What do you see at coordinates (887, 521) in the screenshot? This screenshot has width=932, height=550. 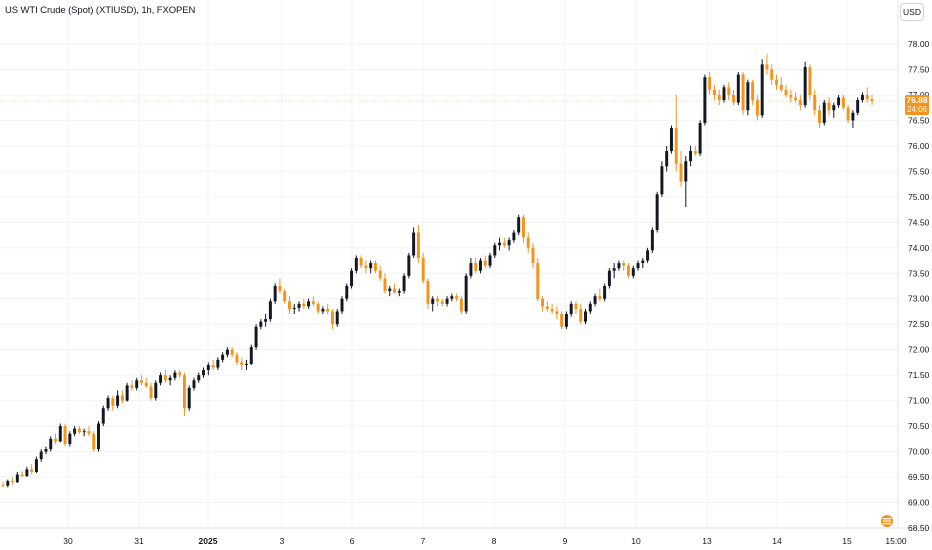 I see `tradingview-logo` at bounding box center [887, 521].